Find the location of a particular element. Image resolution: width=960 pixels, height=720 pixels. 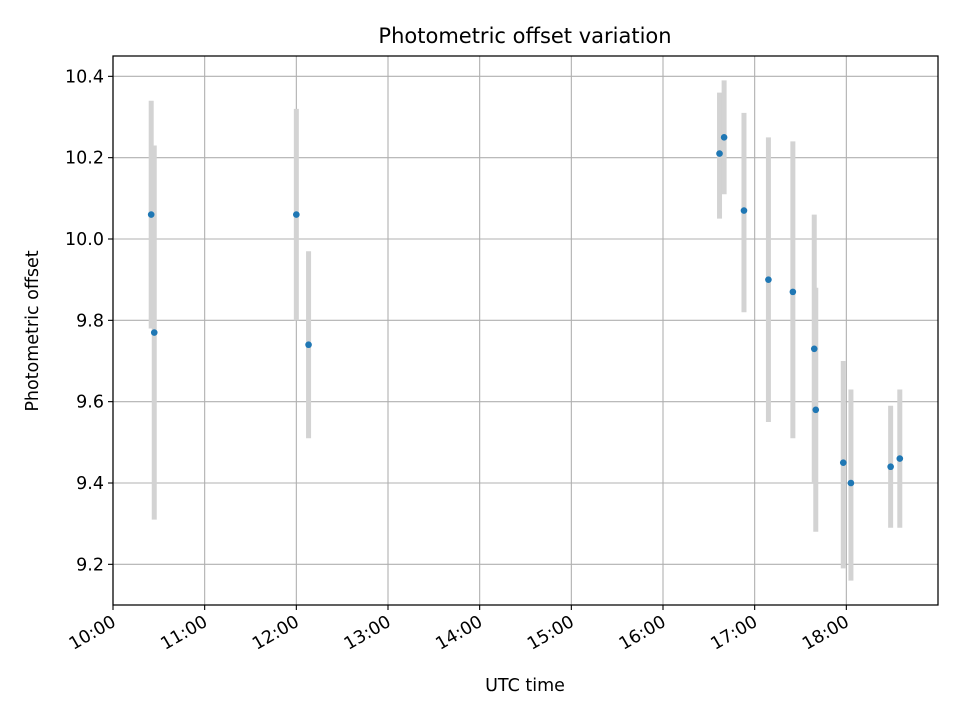

y-axis-label: Photometric offset is located at coordinates (33, 330).